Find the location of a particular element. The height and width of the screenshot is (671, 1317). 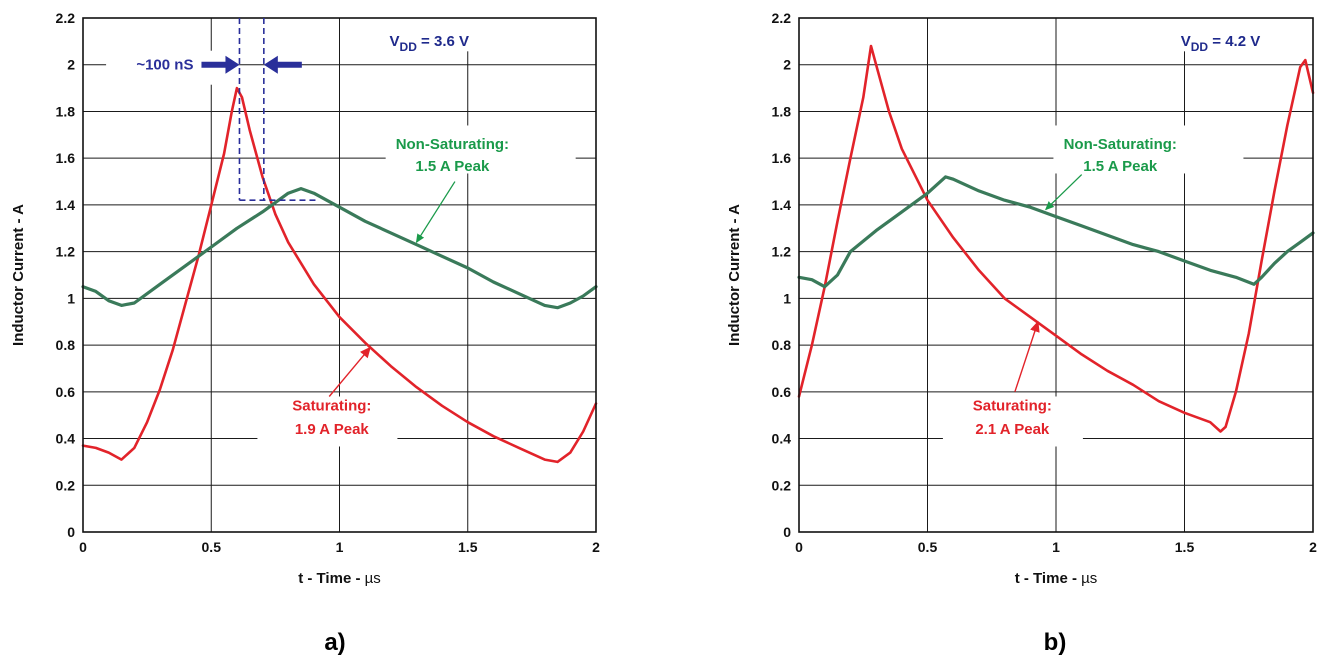

chart-1-sat-label-line1: Saturating: is located at coordinates (1012, 406).